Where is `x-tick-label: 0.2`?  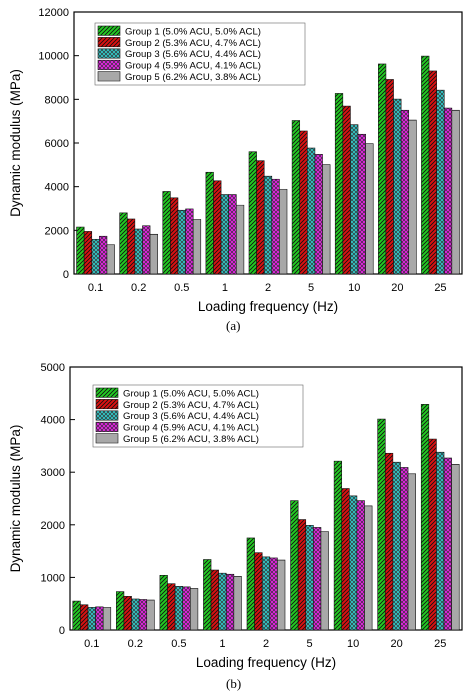
x-tick-label: 0.2 is located at coordinates (135, 644).